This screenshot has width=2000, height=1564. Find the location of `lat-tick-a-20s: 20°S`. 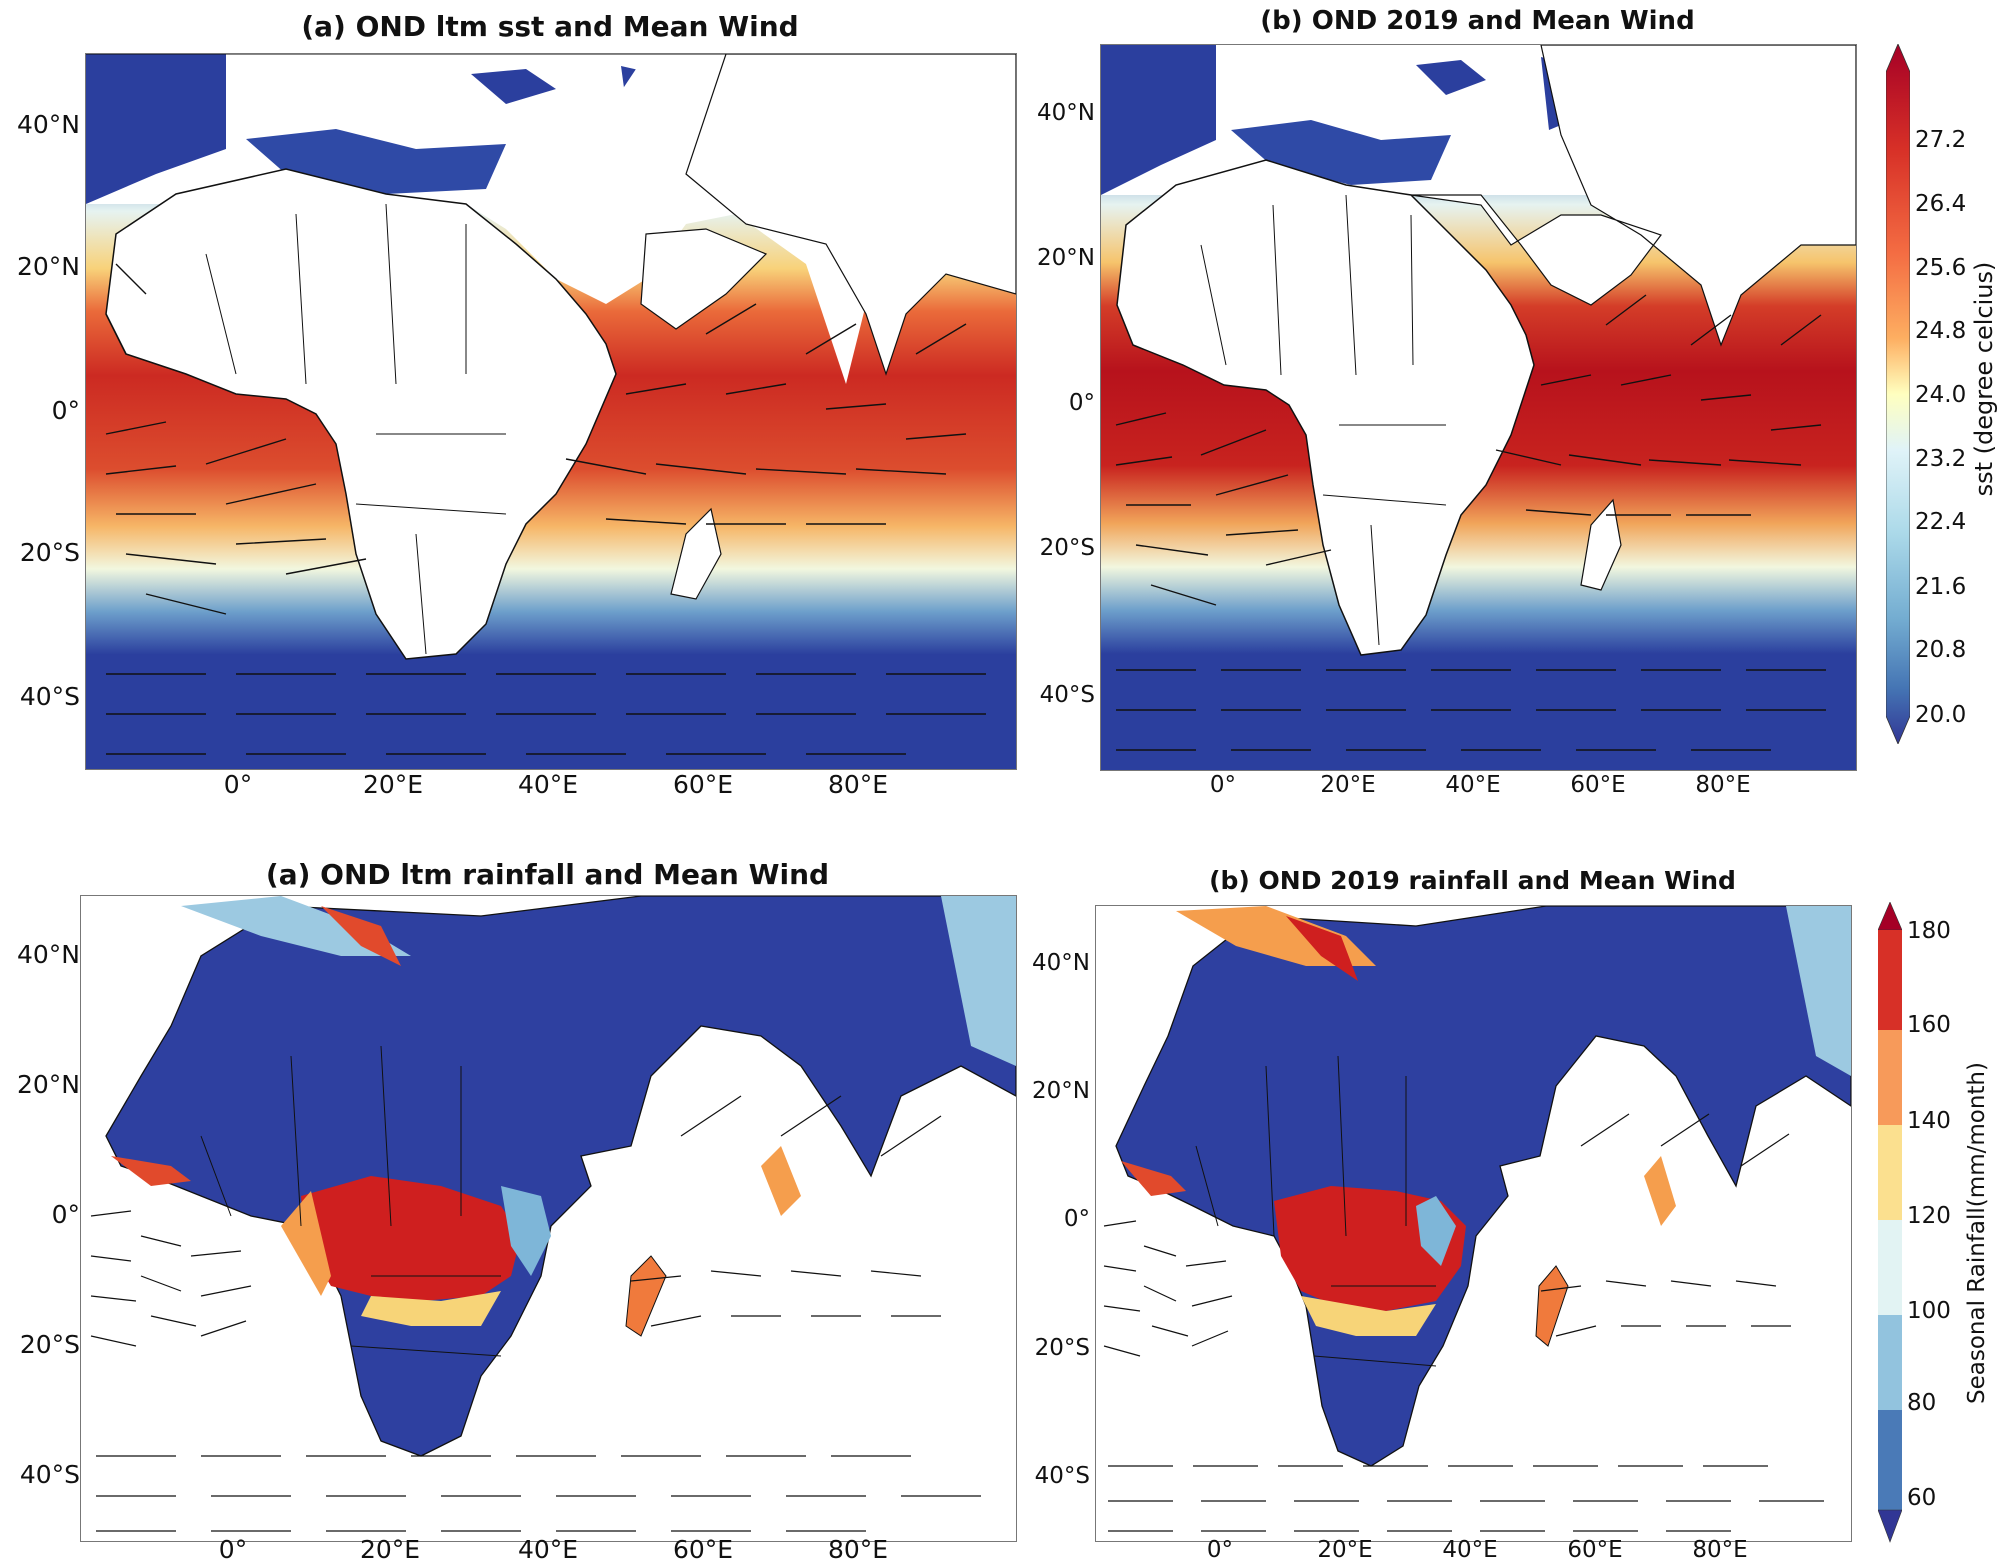

lat-tick-a-20s: 20°S is located at coordinates (49, 552).